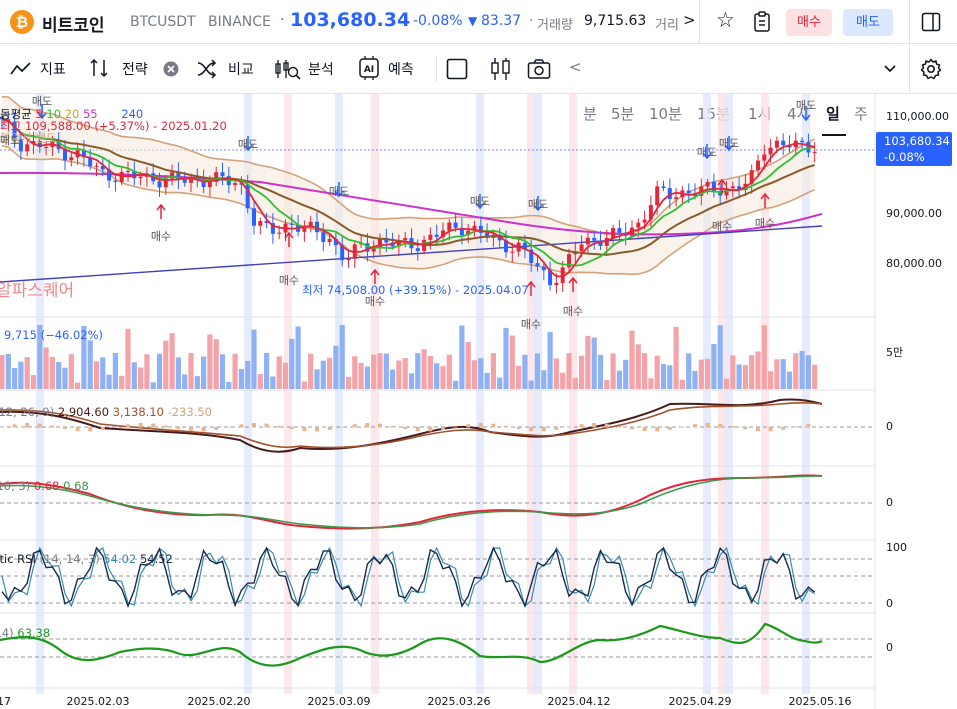 The image size is (957, 709). I want to click on symbol-label: BTCUSDT, so click(163, 22).